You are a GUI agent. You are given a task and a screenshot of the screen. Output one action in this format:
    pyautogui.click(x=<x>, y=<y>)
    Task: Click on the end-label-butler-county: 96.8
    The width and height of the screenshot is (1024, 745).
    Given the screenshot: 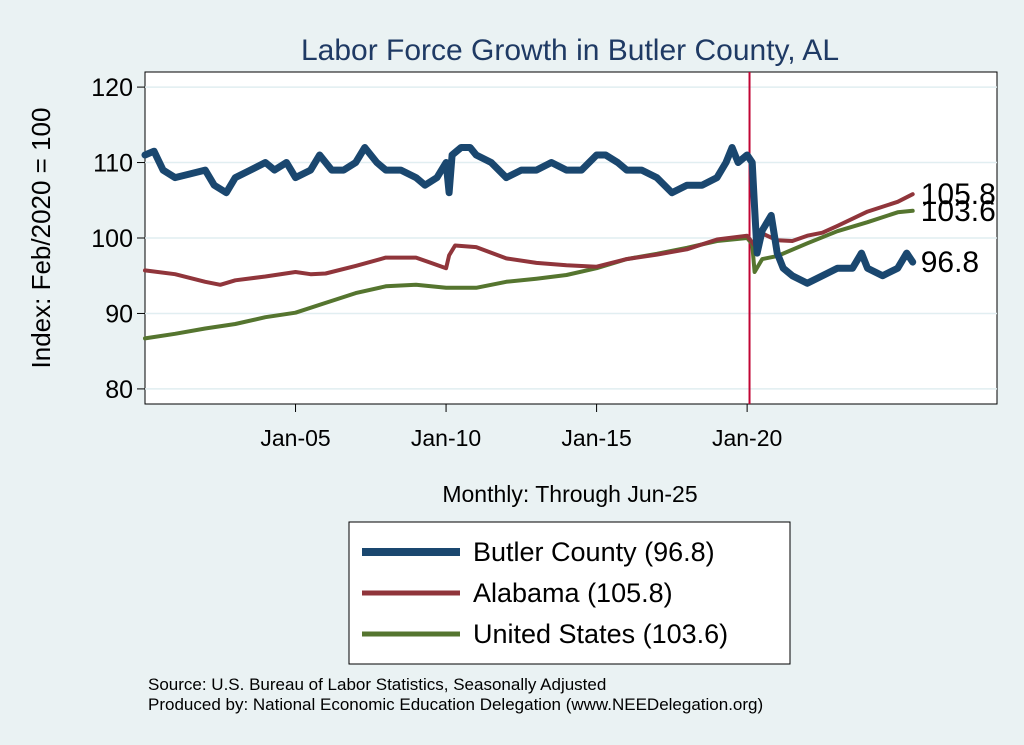 What is the action you would take?
    pyautogui.click(x=950, y=262)
    